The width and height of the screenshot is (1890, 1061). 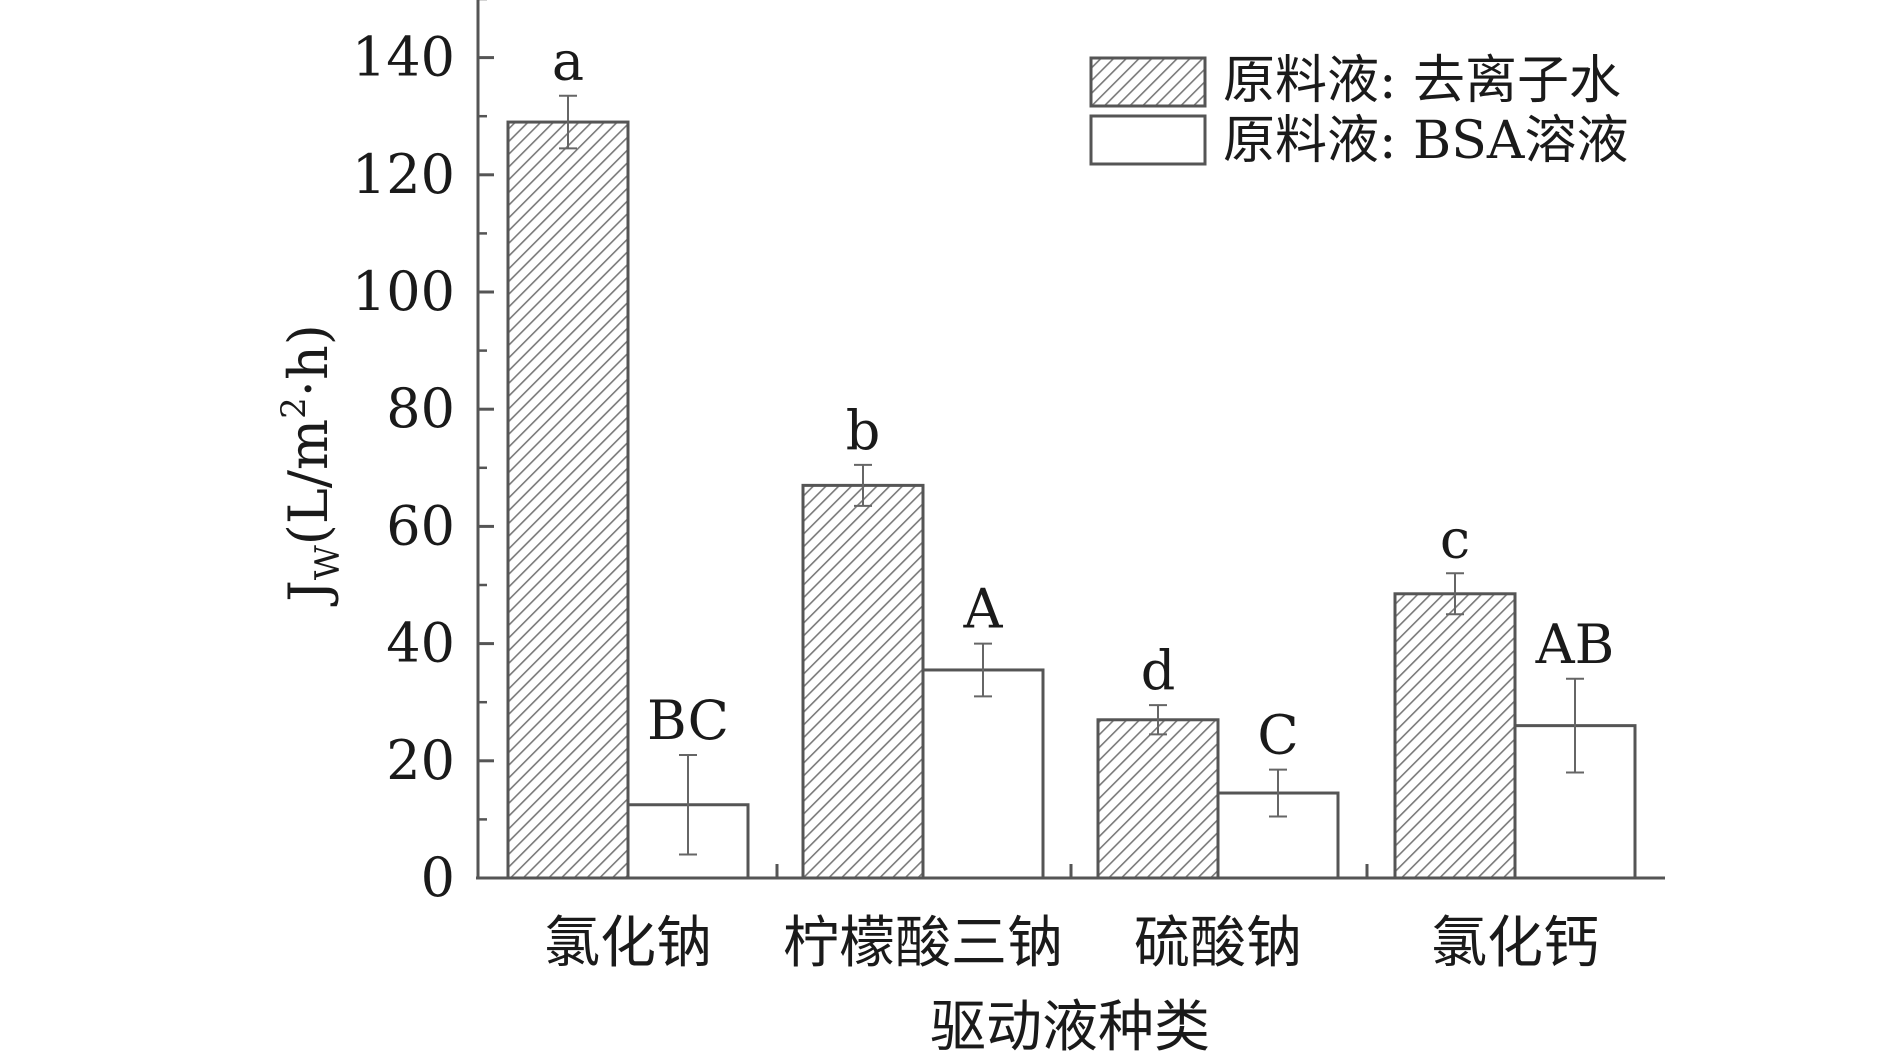 I want to click on y-tick-label: 40, so click(x=420, y=643).